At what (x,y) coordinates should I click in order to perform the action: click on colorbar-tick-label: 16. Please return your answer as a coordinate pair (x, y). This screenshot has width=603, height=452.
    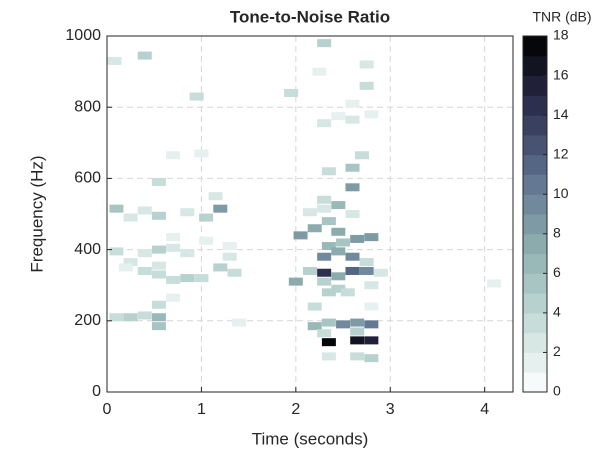
    Looking at the image, I should click on (561, 74).